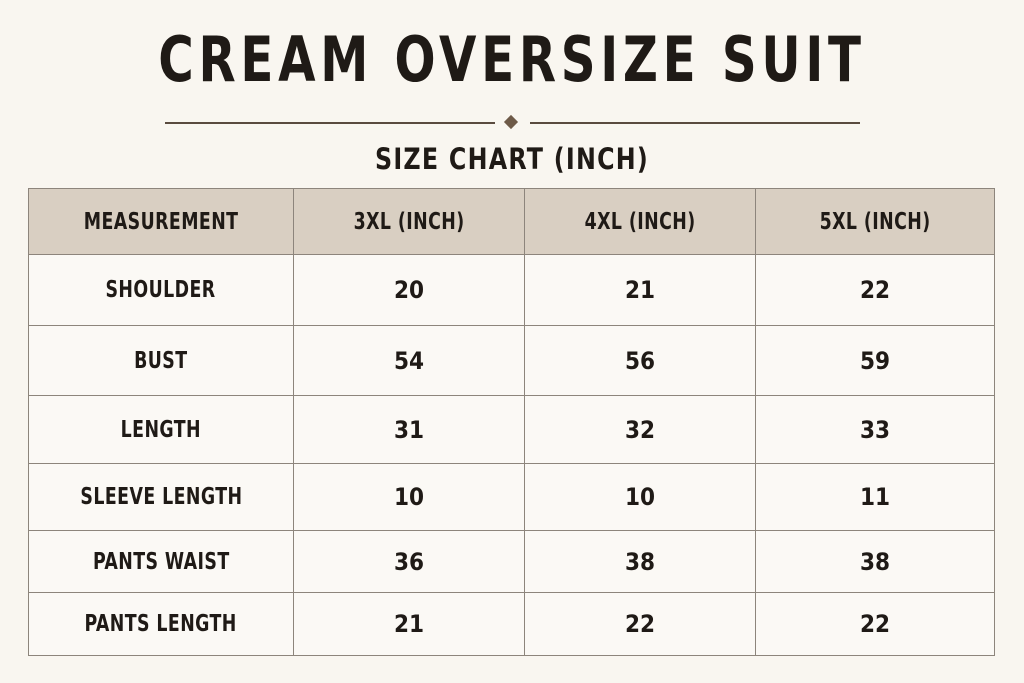 The width and height of the screenshot is (1024, 683). Describe the element at coordinates (161, 360) in the screenshot. I see `row-label: BUST` at that location.